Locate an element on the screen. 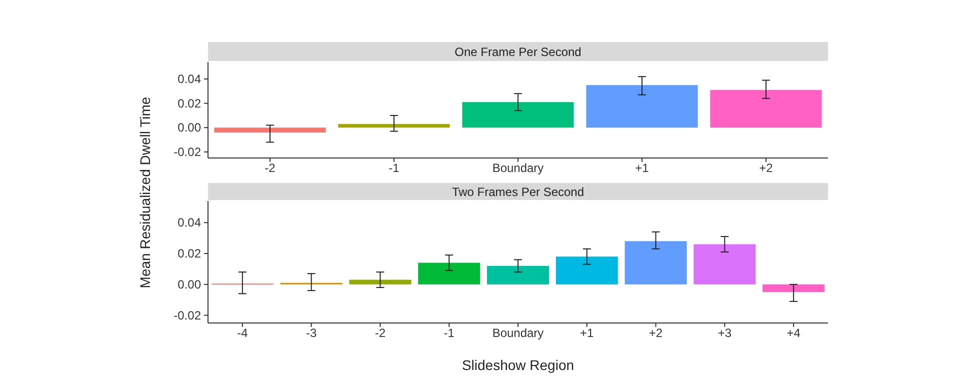 This screenshot has height=378, width=959. x-tick-label: +3 is located at coordinates (725, 333).